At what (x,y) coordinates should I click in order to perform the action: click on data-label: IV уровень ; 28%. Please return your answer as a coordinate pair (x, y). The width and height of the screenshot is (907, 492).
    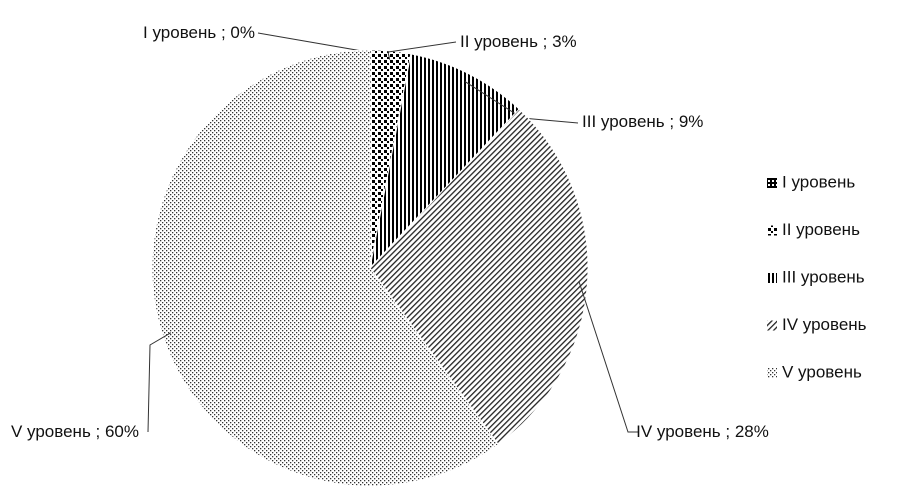
    Looking at the image, I should click on (702, 431).